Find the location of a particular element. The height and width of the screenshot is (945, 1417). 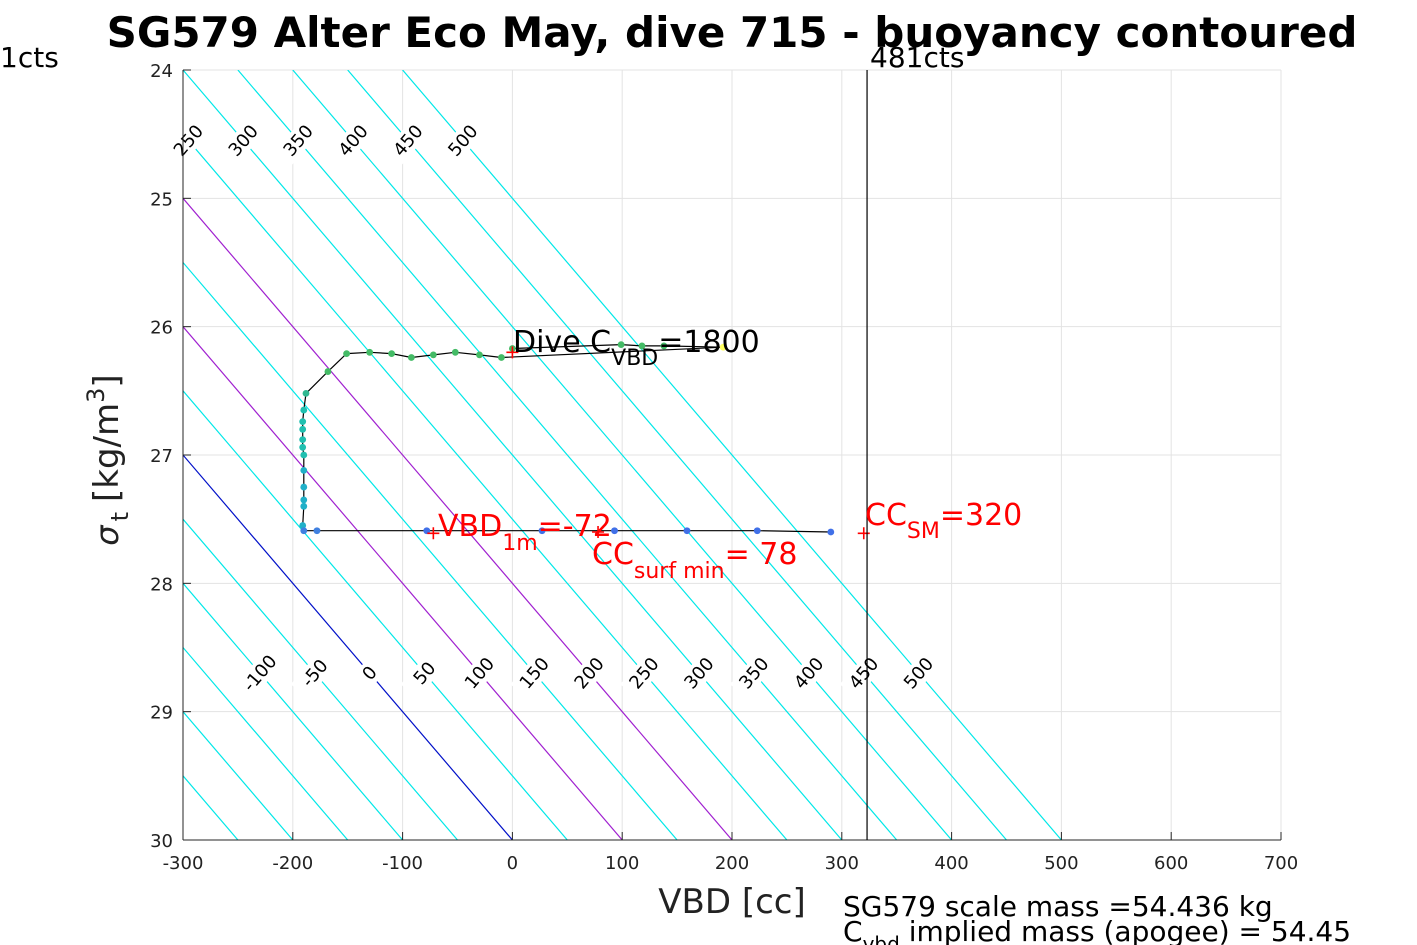

x-tick-label: 600 is located at coordinates (1171, 863).